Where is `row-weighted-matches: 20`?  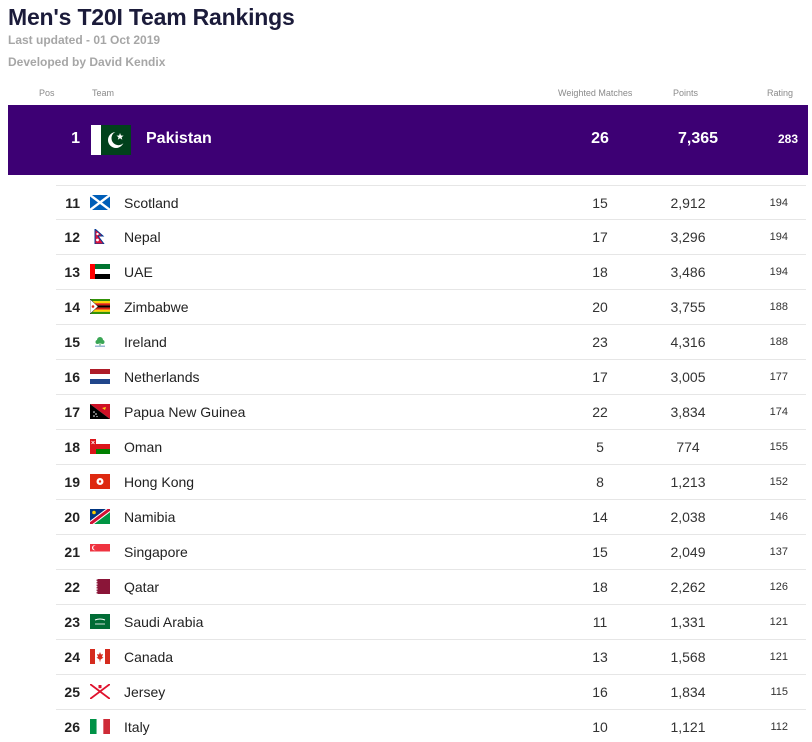
row-weighted-matches: 20 is located at coordinates (600, 307).